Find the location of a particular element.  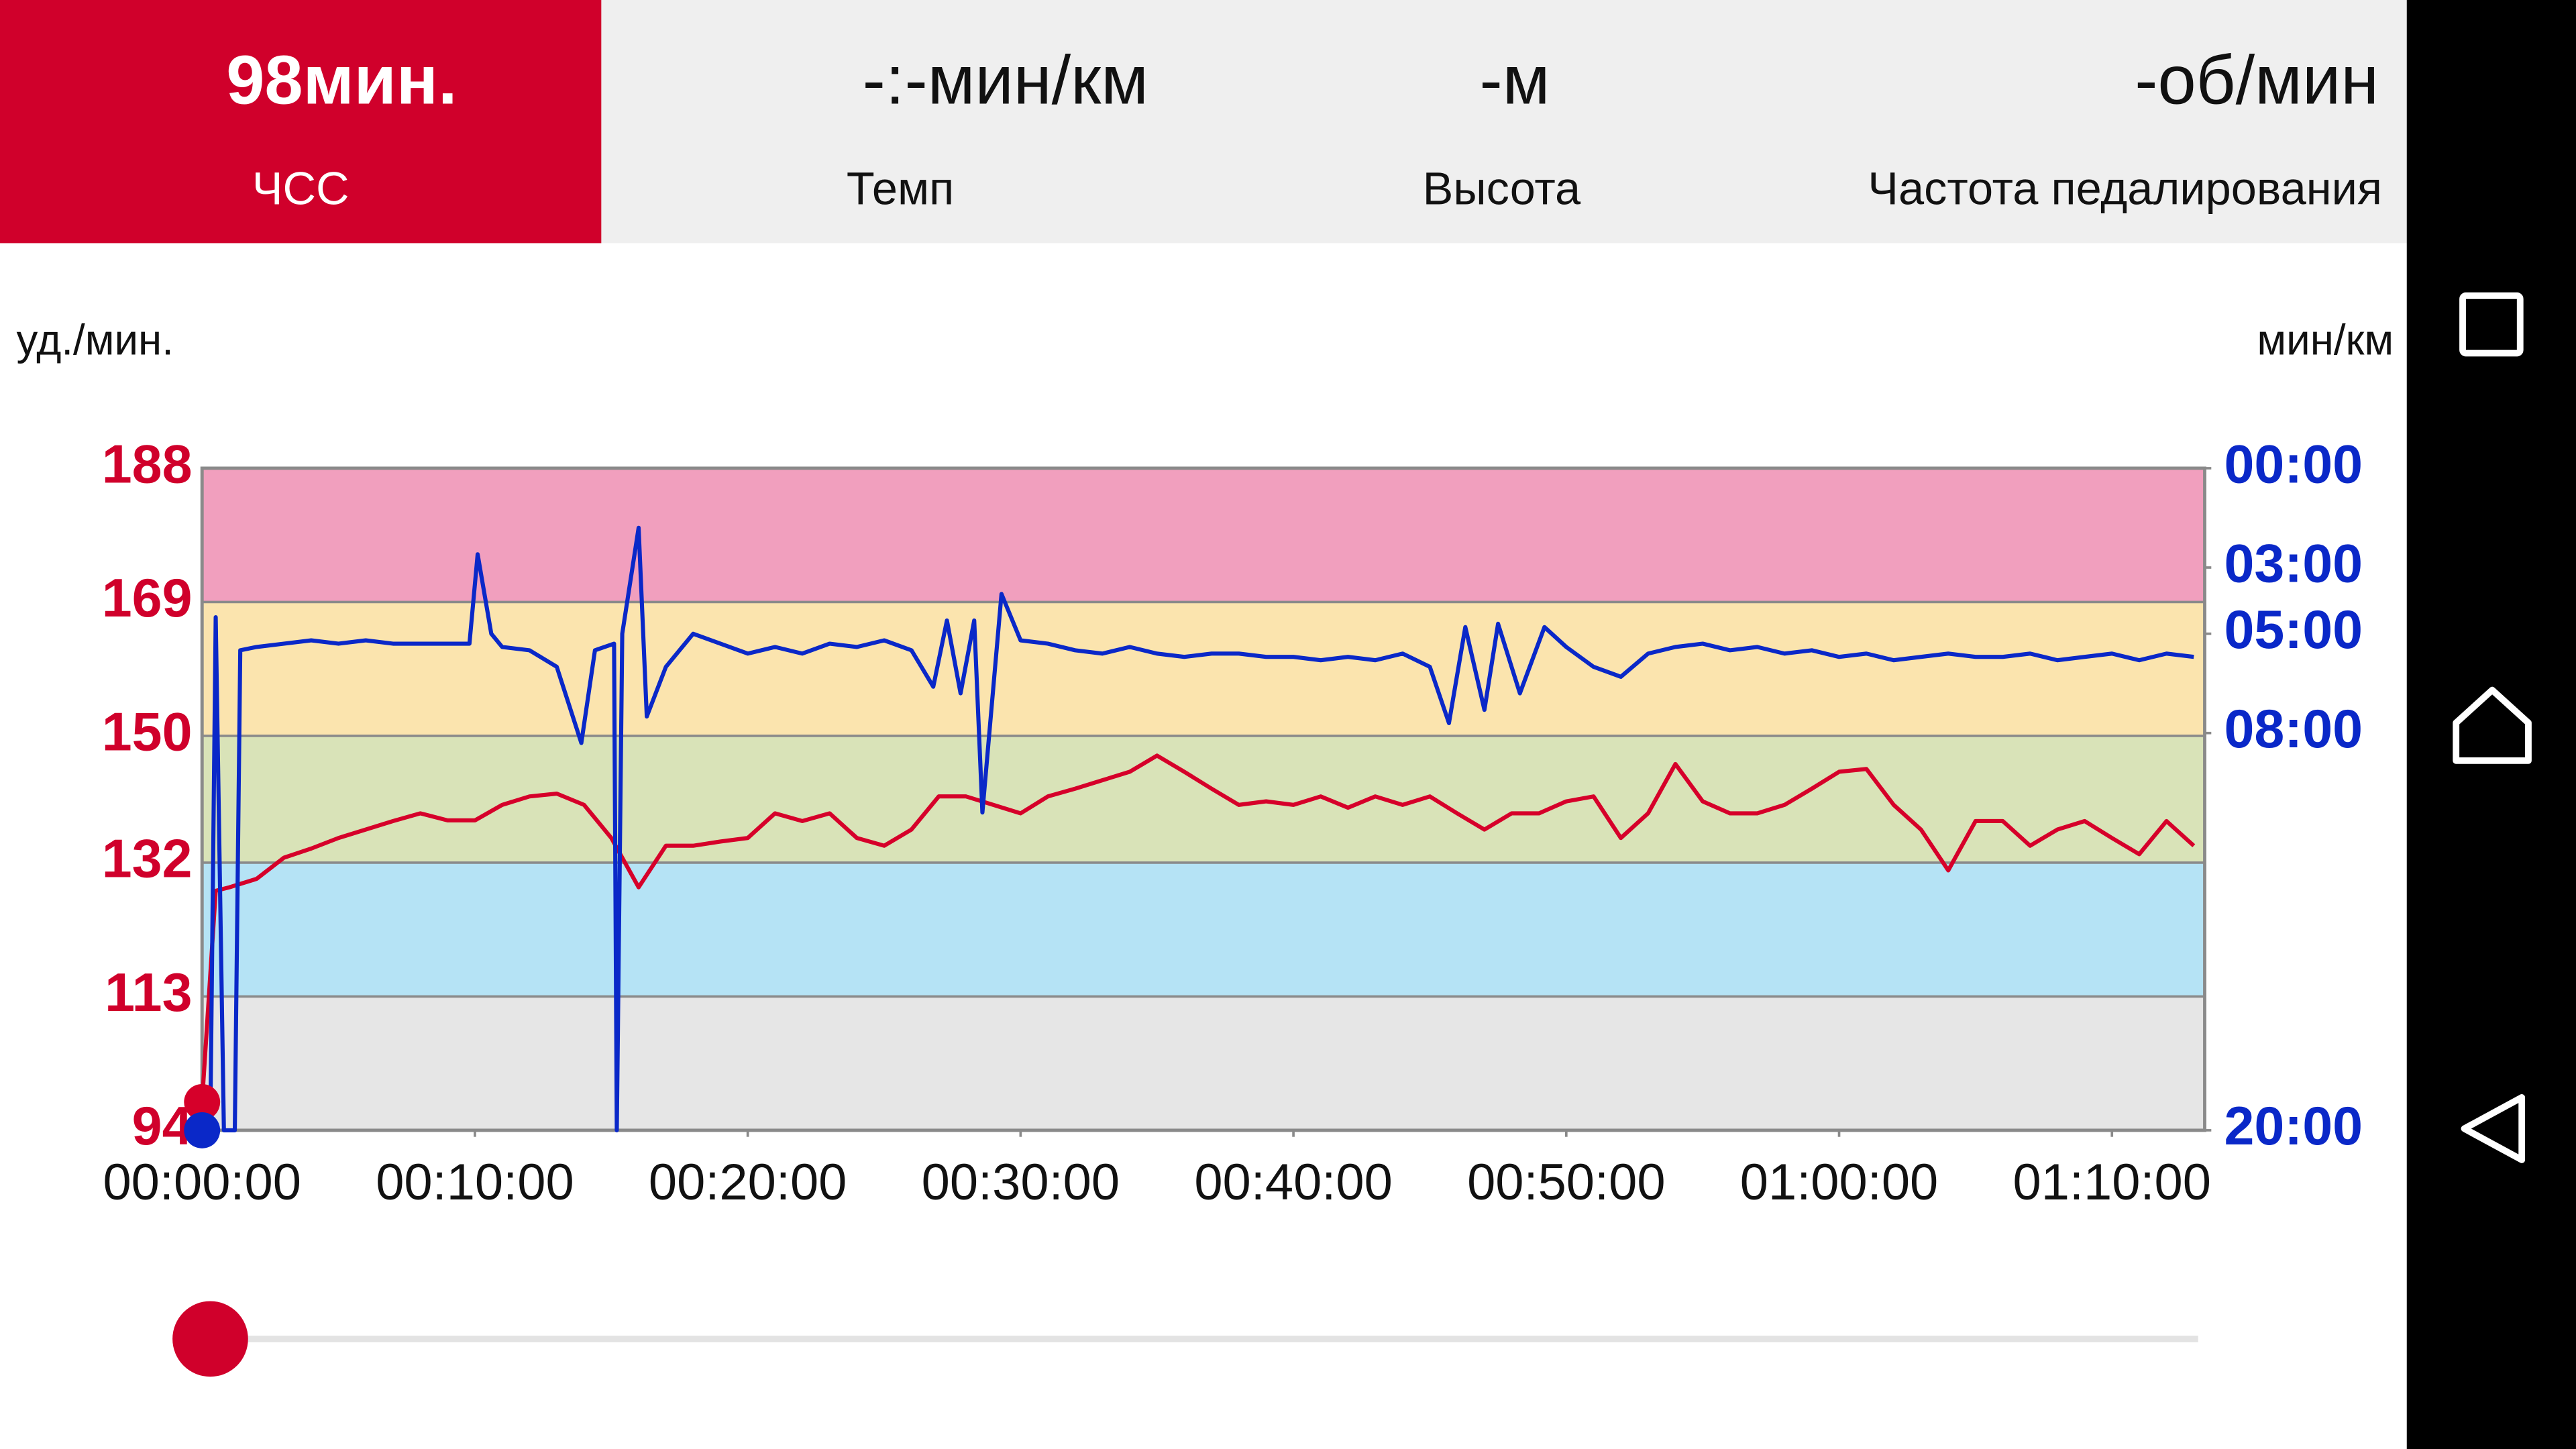

y2-tick-label: 20:00 is located at coordinates (2293, 1126).